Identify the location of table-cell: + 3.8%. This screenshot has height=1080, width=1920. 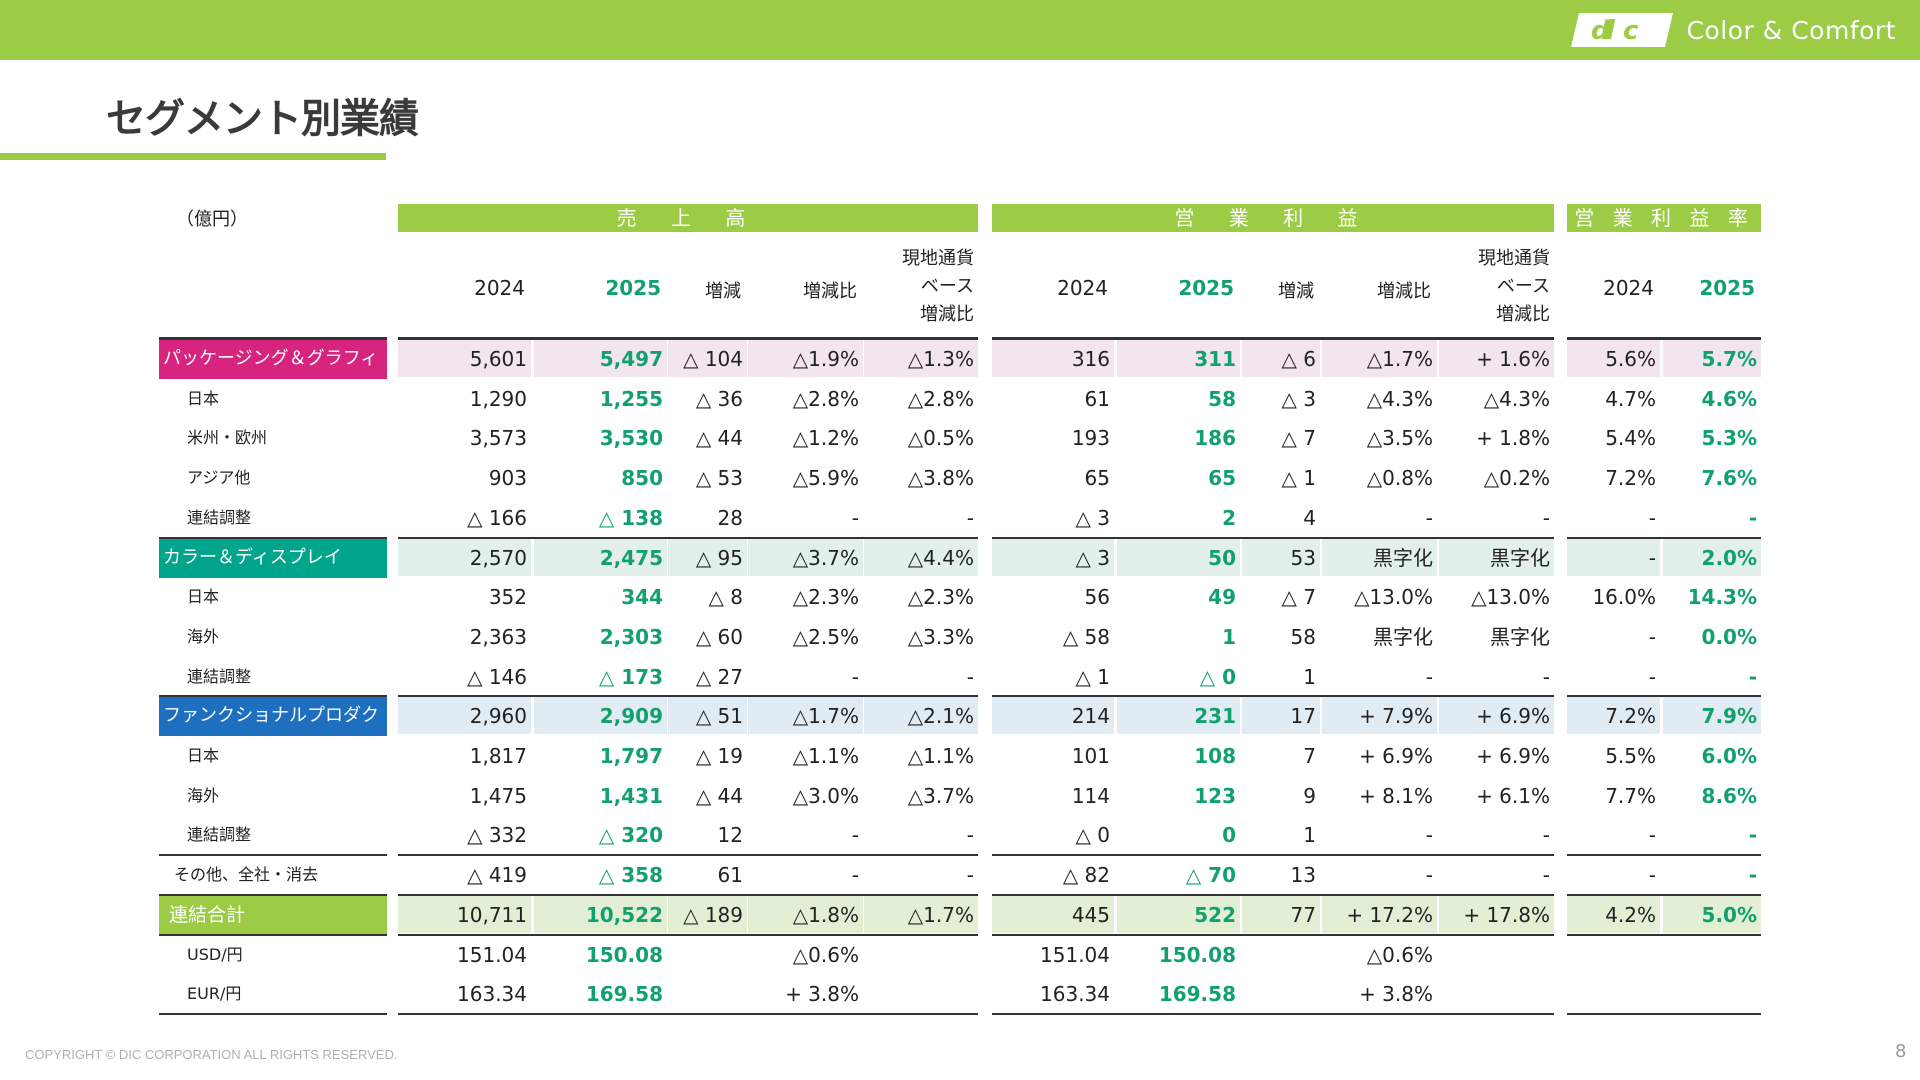
(822, 994).